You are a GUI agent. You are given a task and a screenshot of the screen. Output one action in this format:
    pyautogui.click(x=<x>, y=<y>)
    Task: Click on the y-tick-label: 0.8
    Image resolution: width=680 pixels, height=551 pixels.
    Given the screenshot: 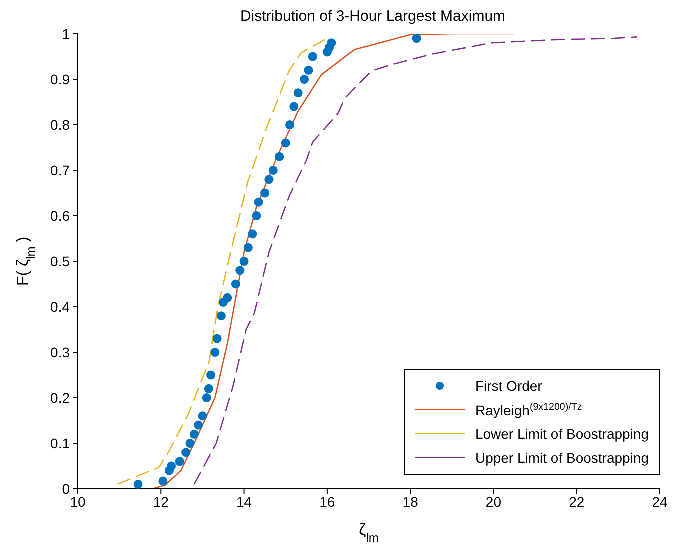 What is the action you would take?
    pyautogui.click(x=60, y=124)
    